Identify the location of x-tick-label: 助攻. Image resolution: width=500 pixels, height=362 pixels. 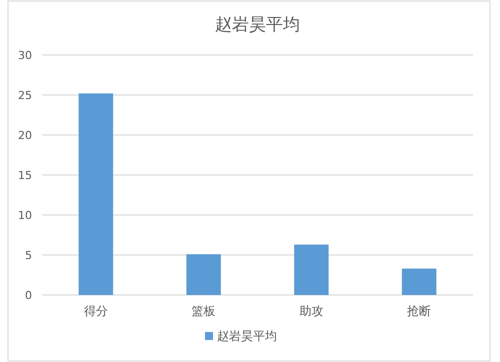
(311, 311).